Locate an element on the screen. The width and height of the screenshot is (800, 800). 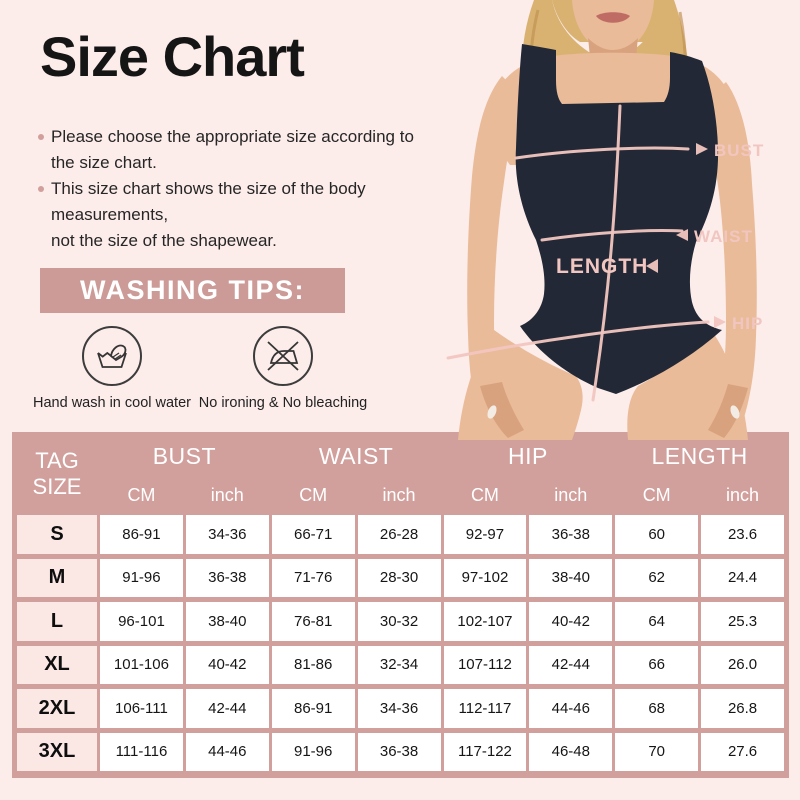
value-cell: 111-116 is located at coordinates (141, 751).